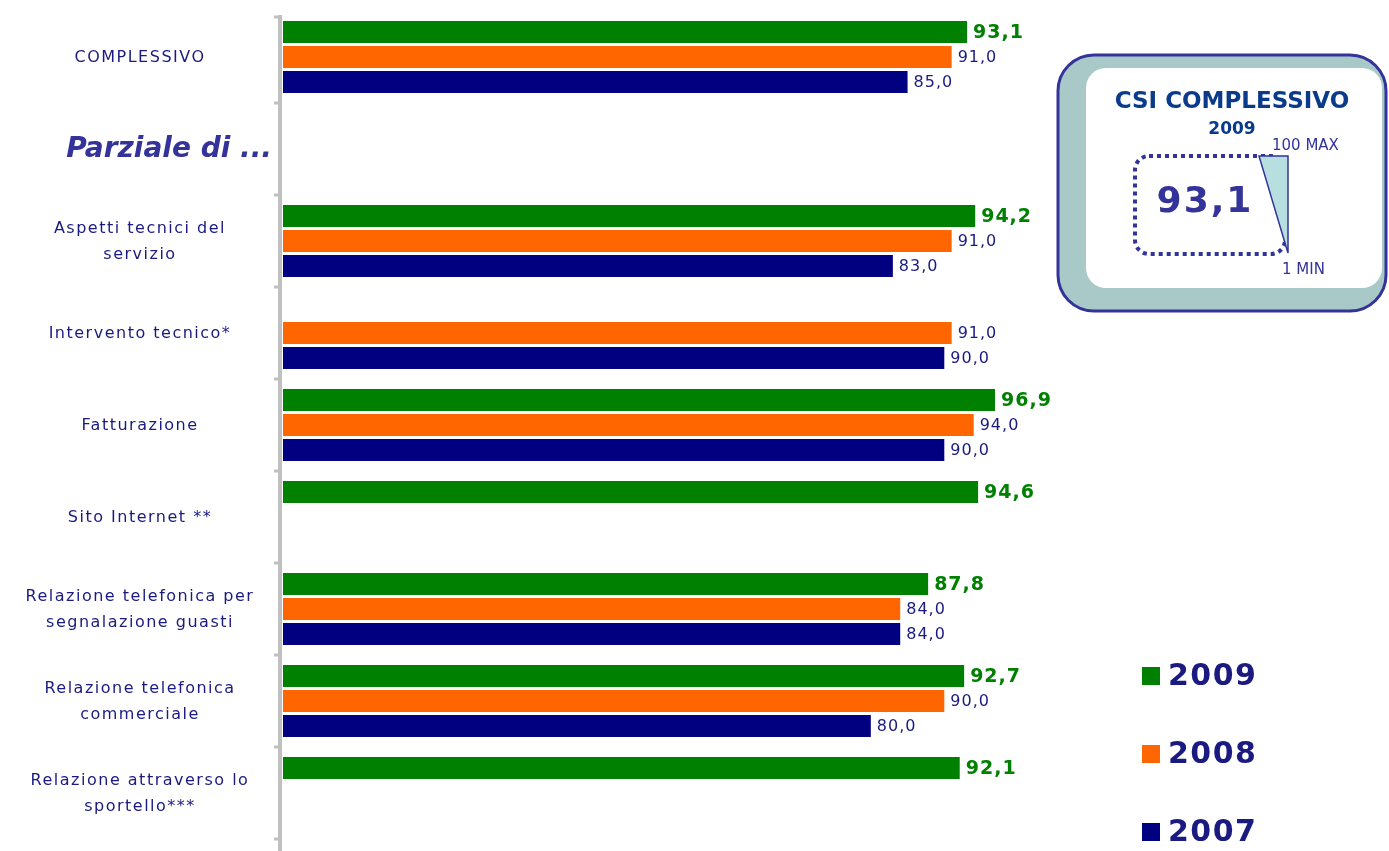 The height and width of the screenshot is (851, 1389). What do you see at coordinates (1303, 269) in the screenshot?
I see `text: 1 MIN` at bounding box center [1303, 269].